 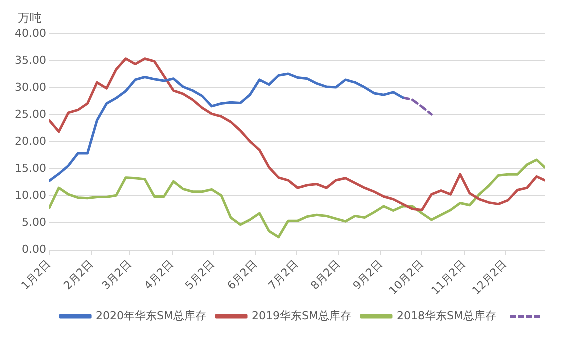 I want to click on y-tick-label: 25.00, so click(x=30, y=114).